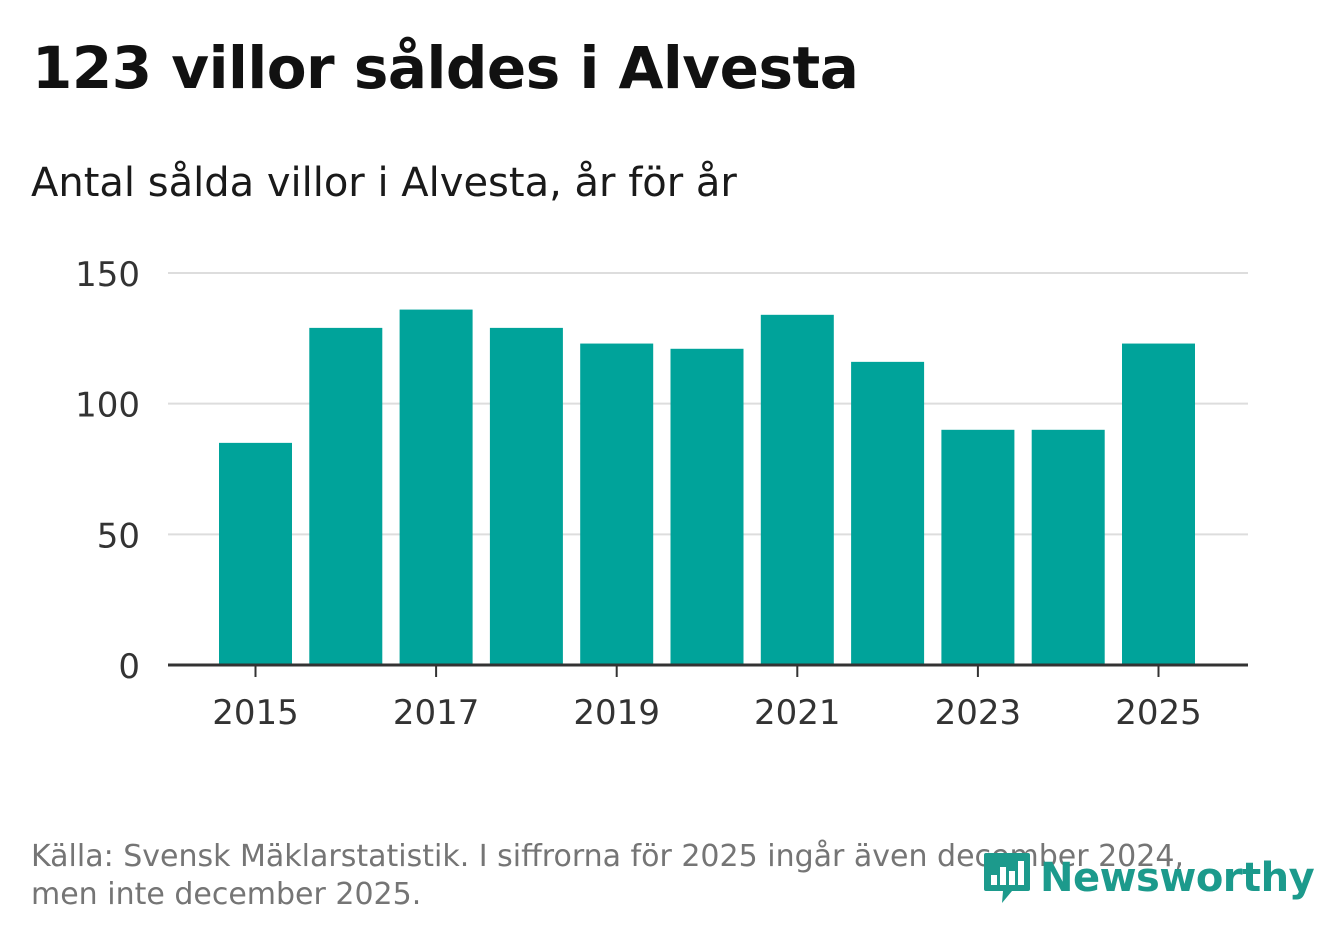  I want to click on x-tick-label: 2017, so click(436, 713).